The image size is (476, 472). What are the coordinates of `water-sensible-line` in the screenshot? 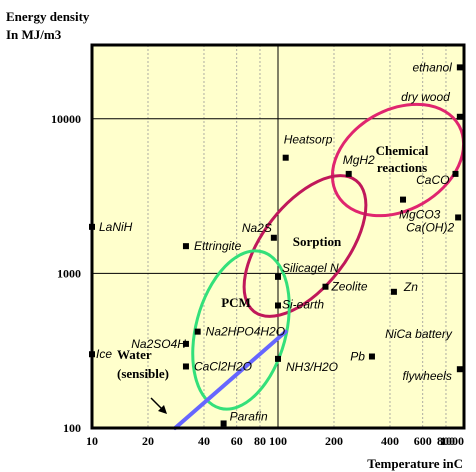 It's located at (230, 379).